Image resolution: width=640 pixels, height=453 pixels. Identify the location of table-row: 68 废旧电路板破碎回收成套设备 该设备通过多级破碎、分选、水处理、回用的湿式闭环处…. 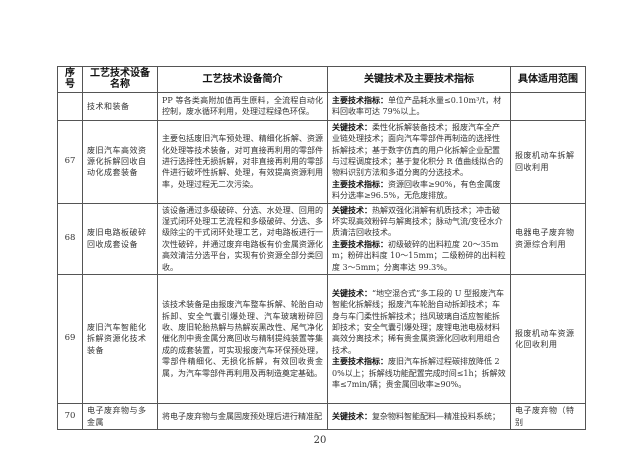
(321, 239).